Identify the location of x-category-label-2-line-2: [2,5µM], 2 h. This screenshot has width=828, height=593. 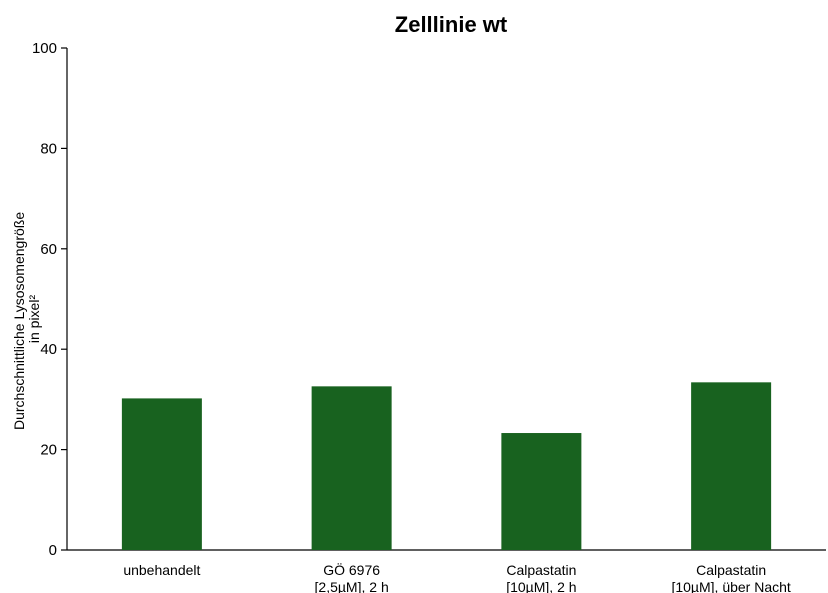
(352, 586).